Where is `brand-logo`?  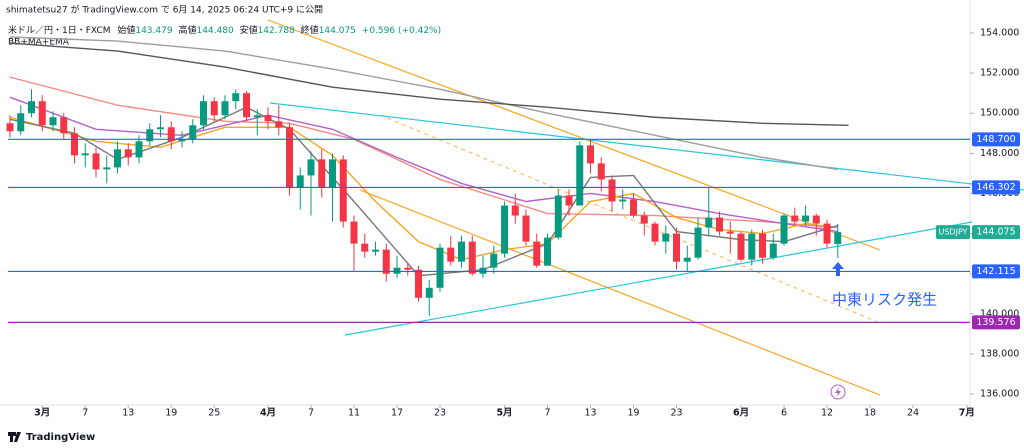
brand-logo is located at coordinates (14, 437).